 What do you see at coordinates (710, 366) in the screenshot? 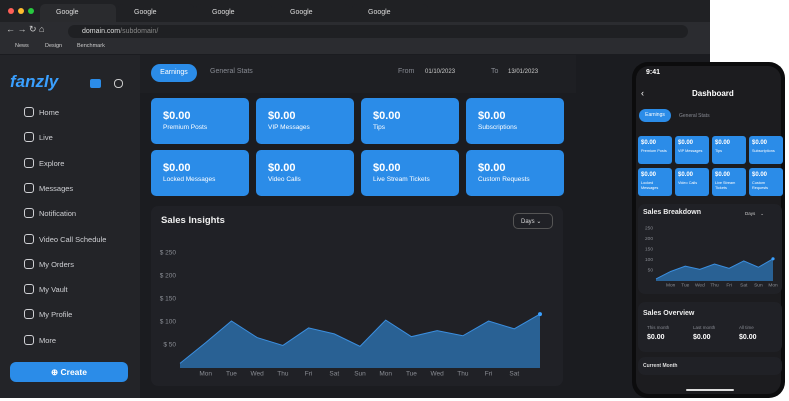
I see `current-month-row` at bounding box center [710, 366].